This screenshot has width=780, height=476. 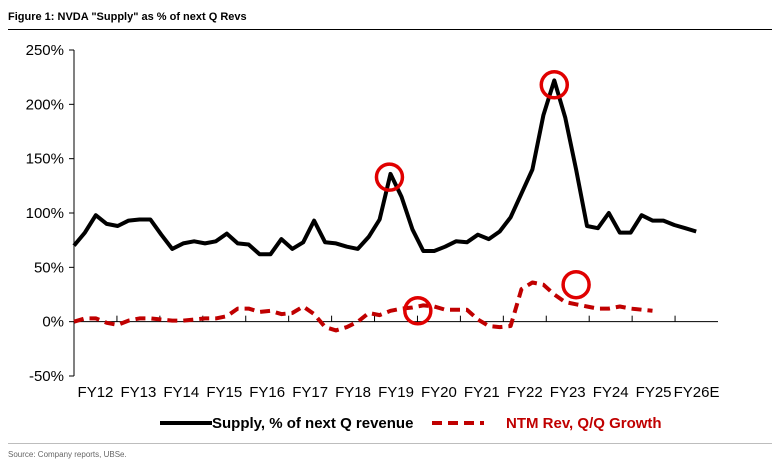 I want to click on y-tick-labels: 250% 200% 150% 100% 50% 0% -50%, so click(x=45, y=213).